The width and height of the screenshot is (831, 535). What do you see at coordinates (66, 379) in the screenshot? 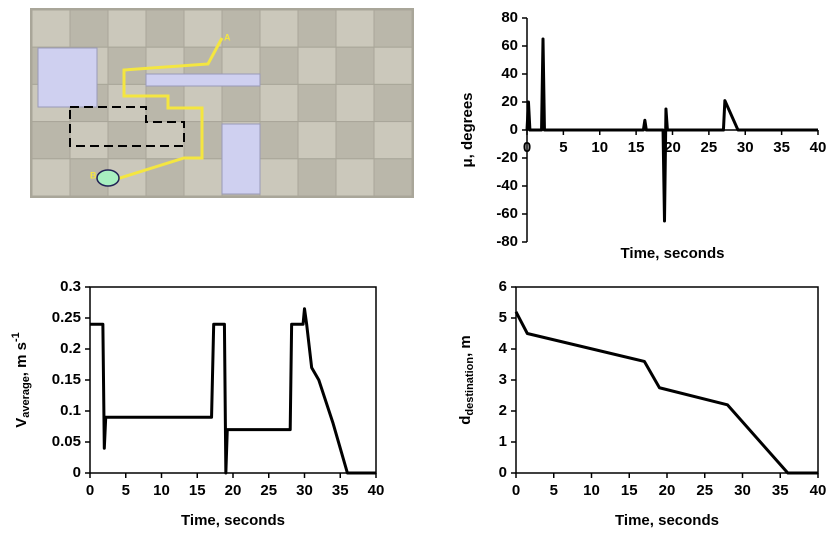
I see `y-tick-label: 0.15` at bounding box center [66, 379].